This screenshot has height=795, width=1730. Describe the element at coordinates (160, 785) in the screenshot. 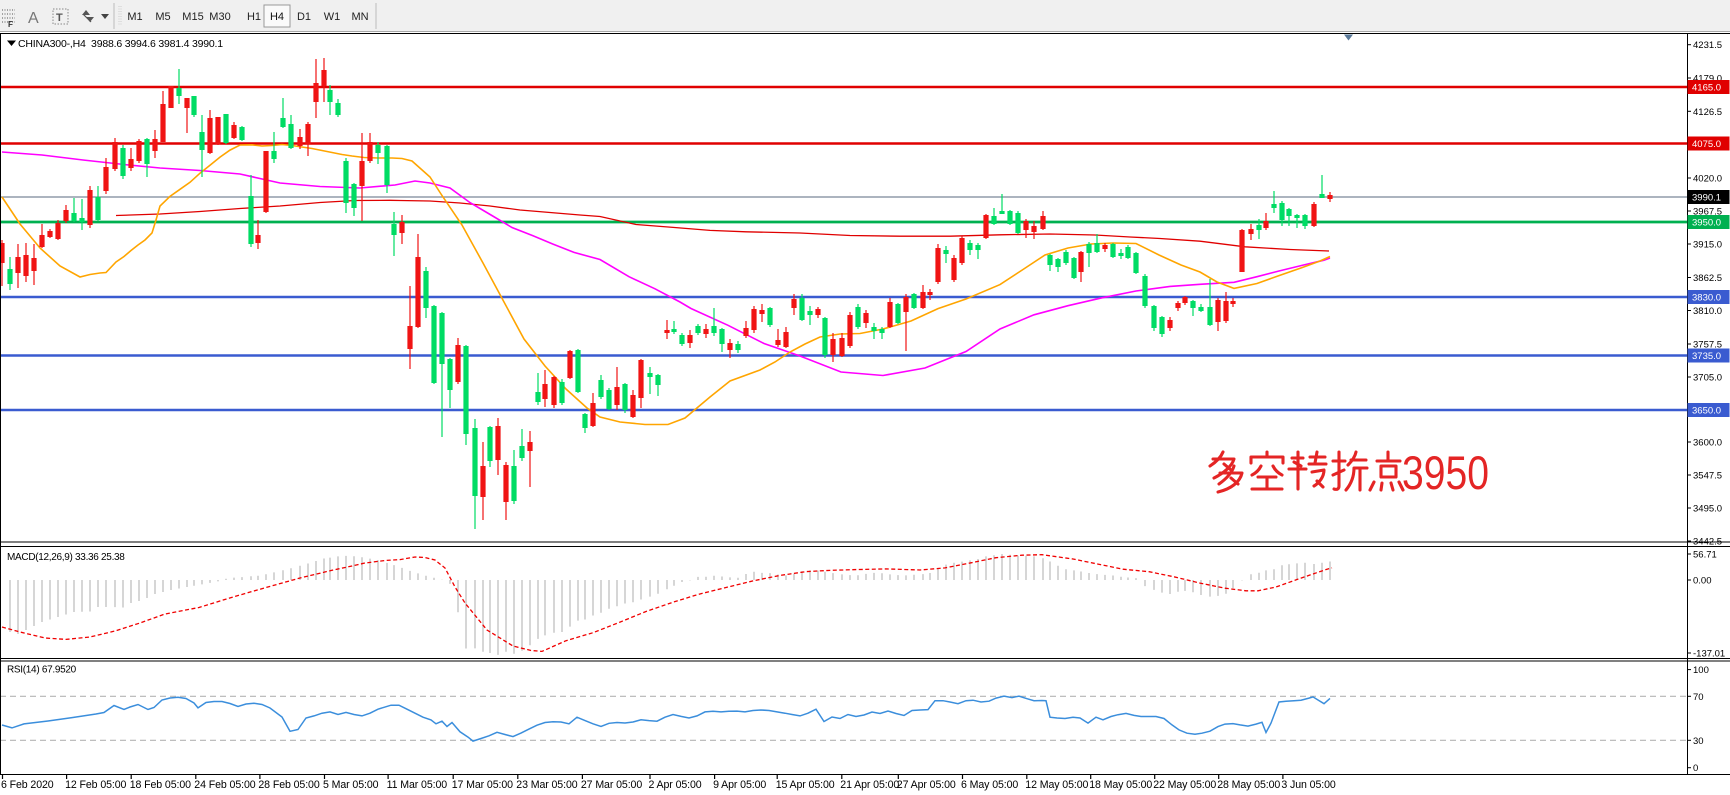

I see `svg-text: 18 Feb 05:00` at that location.